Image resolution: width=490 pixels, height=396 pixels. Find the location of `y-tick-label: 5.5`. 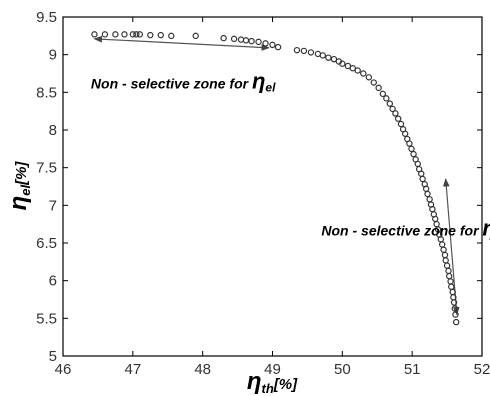

y-tick-label: 5.5 is located at coordinates (46, 318).